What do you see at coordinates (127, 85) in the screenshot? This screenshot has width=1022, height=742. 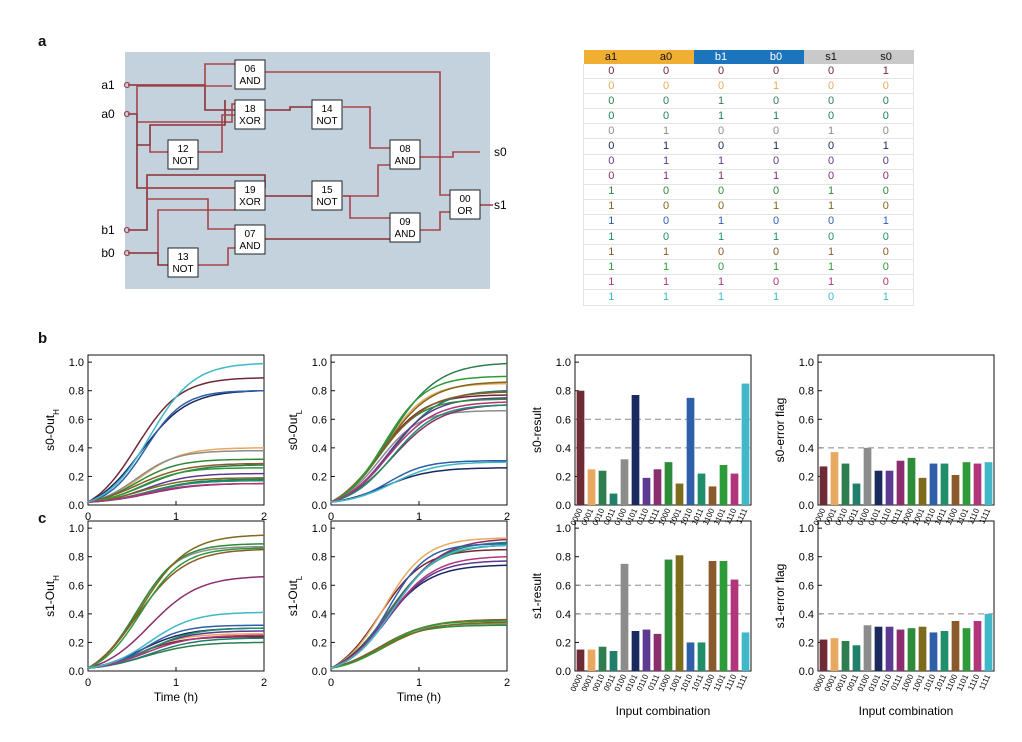 I see `input-pin-a1` at bounding box center [127, 85].